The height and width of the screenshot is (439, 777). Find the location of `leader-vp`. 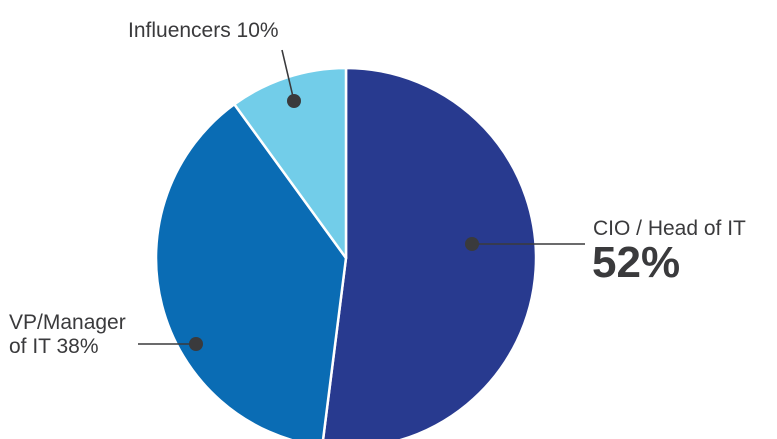

leader-vp is located at coordinates (170, 344).